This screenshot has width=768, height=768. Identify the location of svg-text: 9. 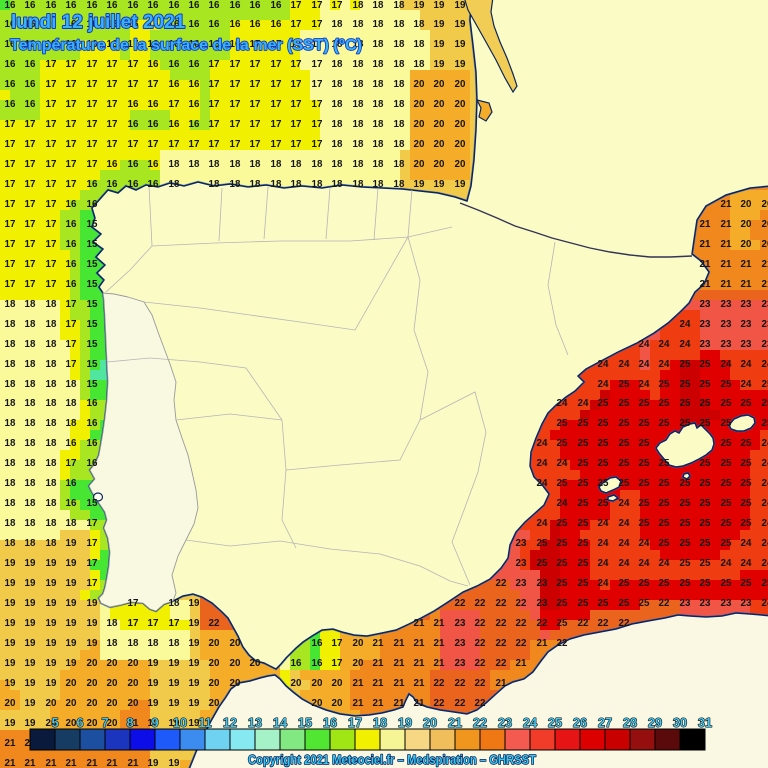
(154, 722).